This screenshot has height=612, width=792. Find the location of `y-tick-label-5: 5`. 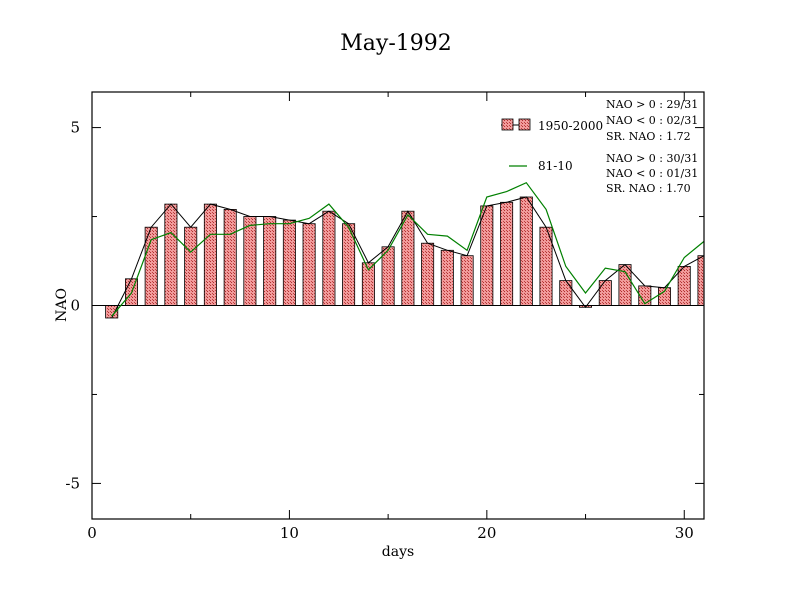

y-tick-label-5: 5 is located at coordinates (75, 128).